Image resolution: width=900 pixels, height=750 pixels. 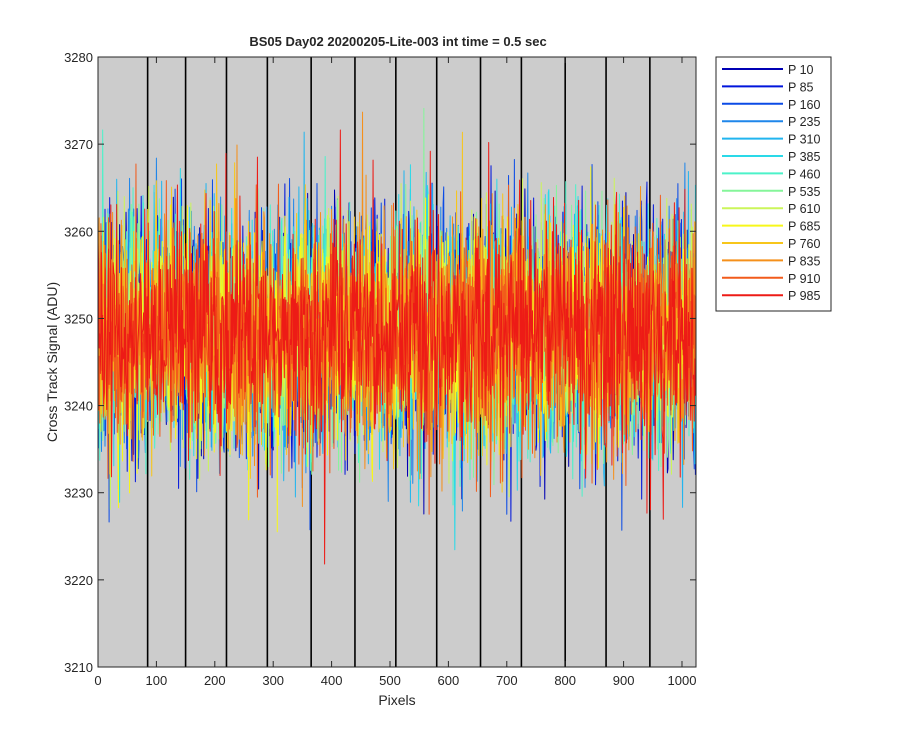 I want to click on legend-label: P 310, so click(x=804, y=140).